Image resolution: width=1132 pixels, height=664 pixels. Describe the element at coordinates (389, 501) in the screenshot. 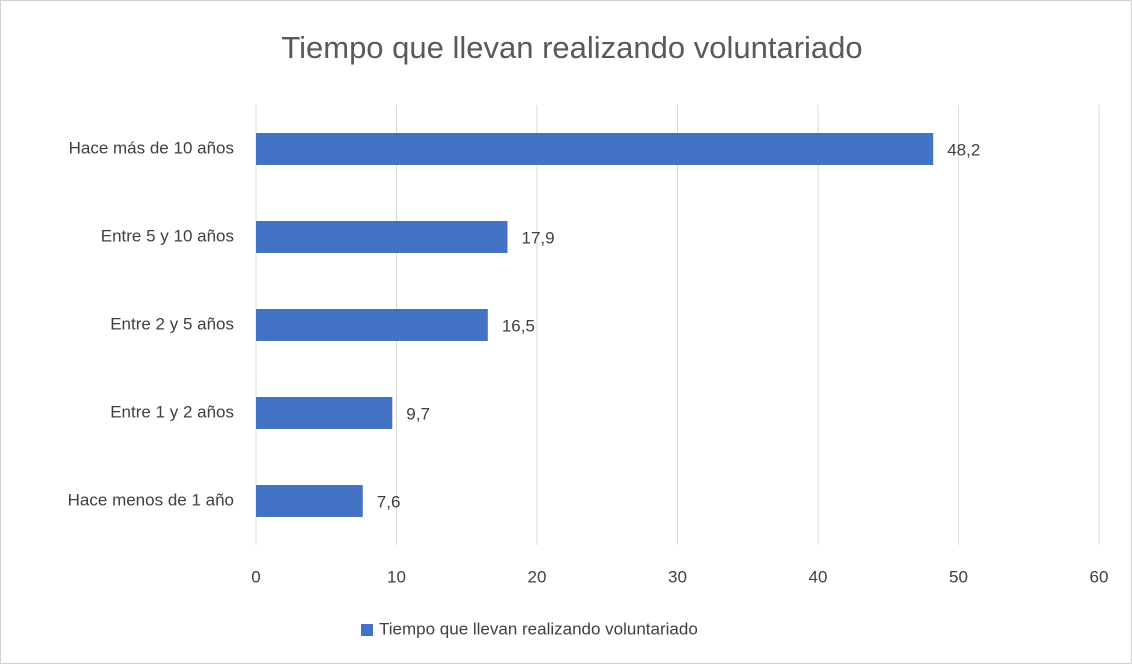

I see `data-label: 7,6` at that location.